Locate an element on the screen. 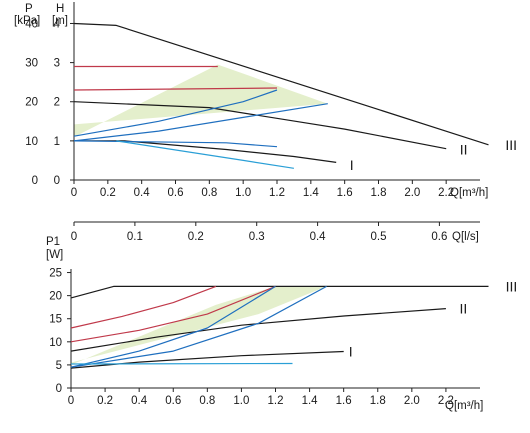  y-left-tick-label: 30 is located at coordinates (31, 64).